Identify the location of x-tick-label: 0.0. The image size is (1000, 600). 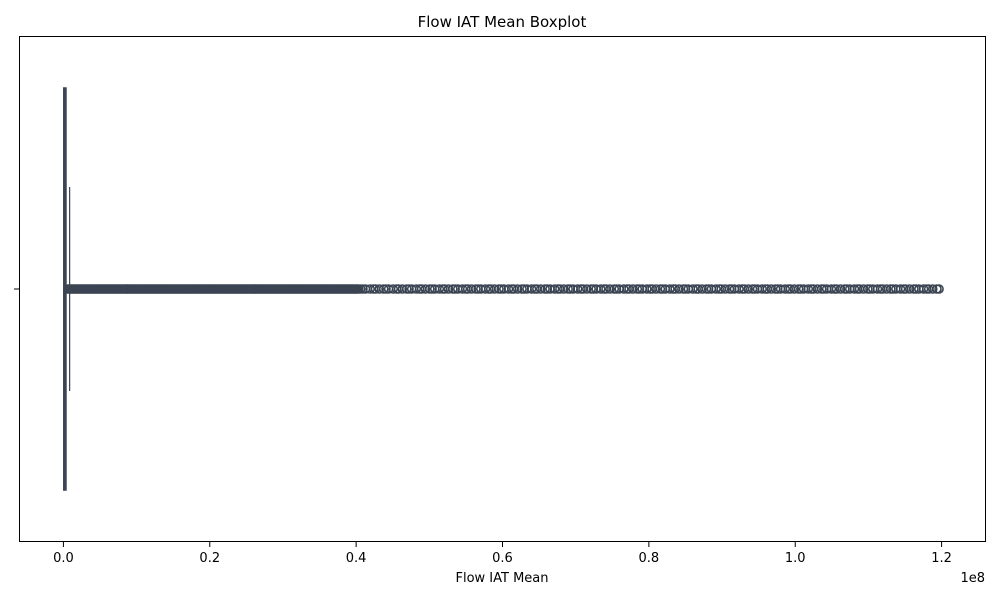
(63, 558).